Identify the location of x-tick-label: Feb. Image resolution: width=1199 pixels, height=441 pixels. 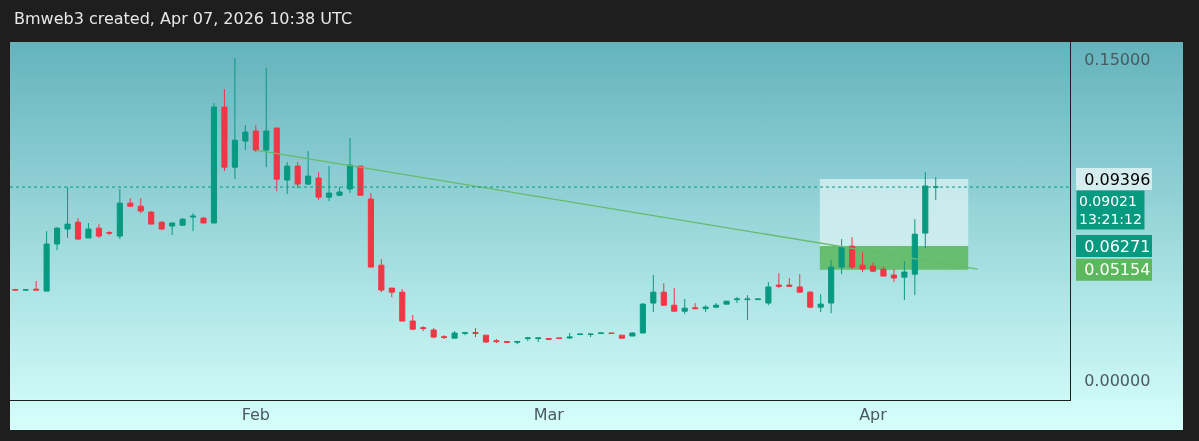
(255, 415).